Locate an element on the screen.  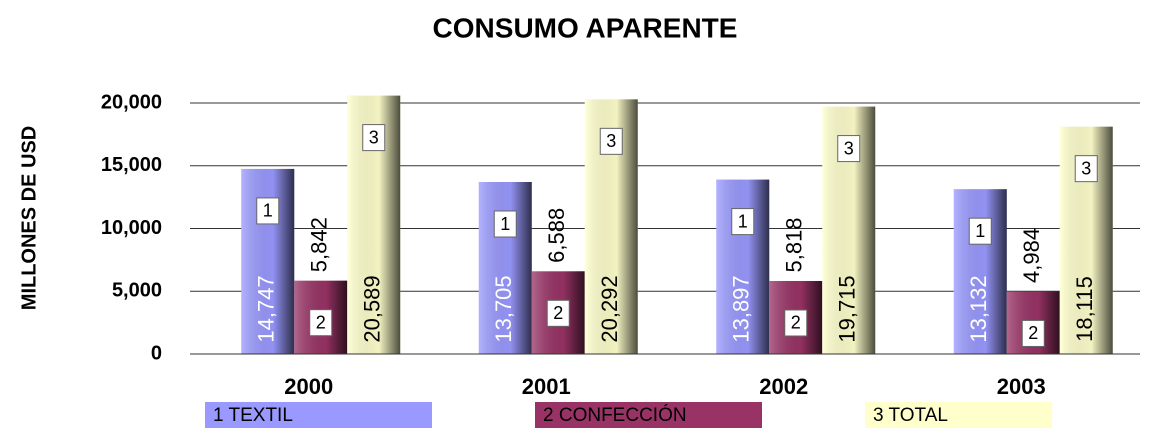
x-tick-label: 2000 is located at coordinates (308, 386).